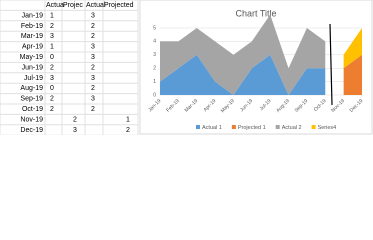  Describe the element at coordinates (212, 128) in the screenshot. I see `legend-label: Actual 1` at that location.